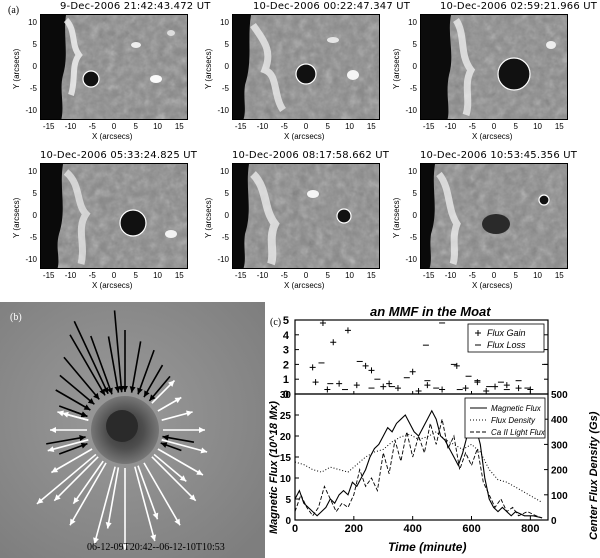 Image resolution: width=600 pixels, height=558 pixels. What do you see at coordinates (122, 430) in the screenshot?
I see `flow-arrows` at bounding box center [122, 430].